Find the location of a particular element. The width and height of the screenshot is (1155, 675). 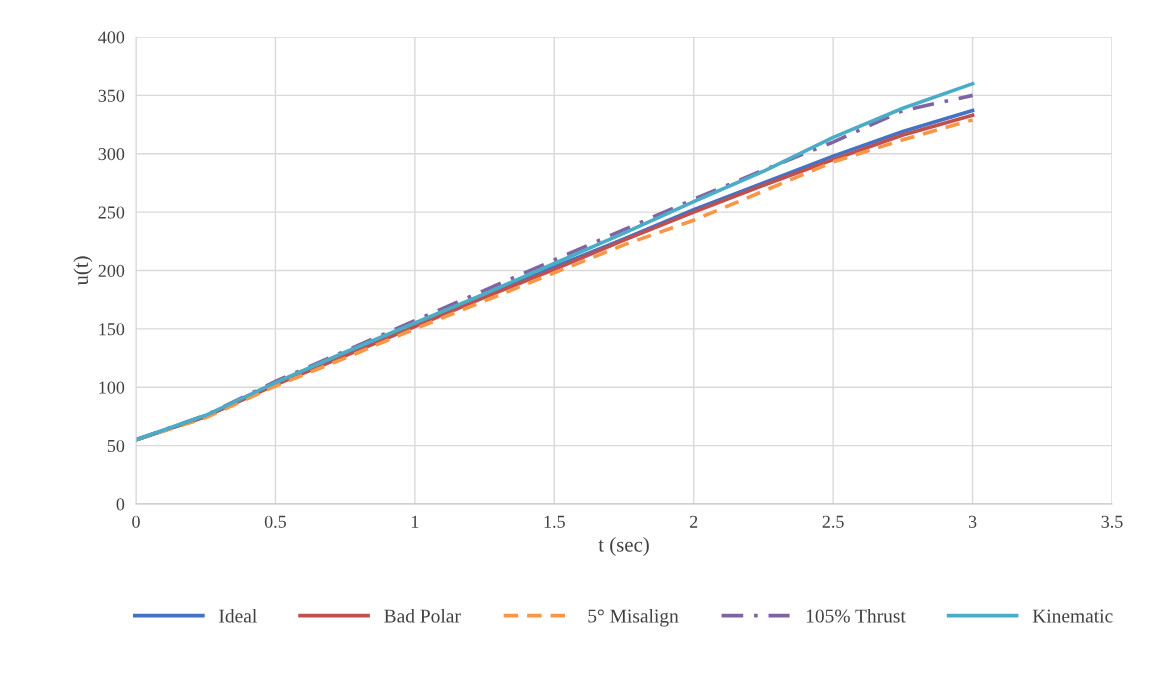

x-tick-label: 1.5 is located at coordinates (554, 521).